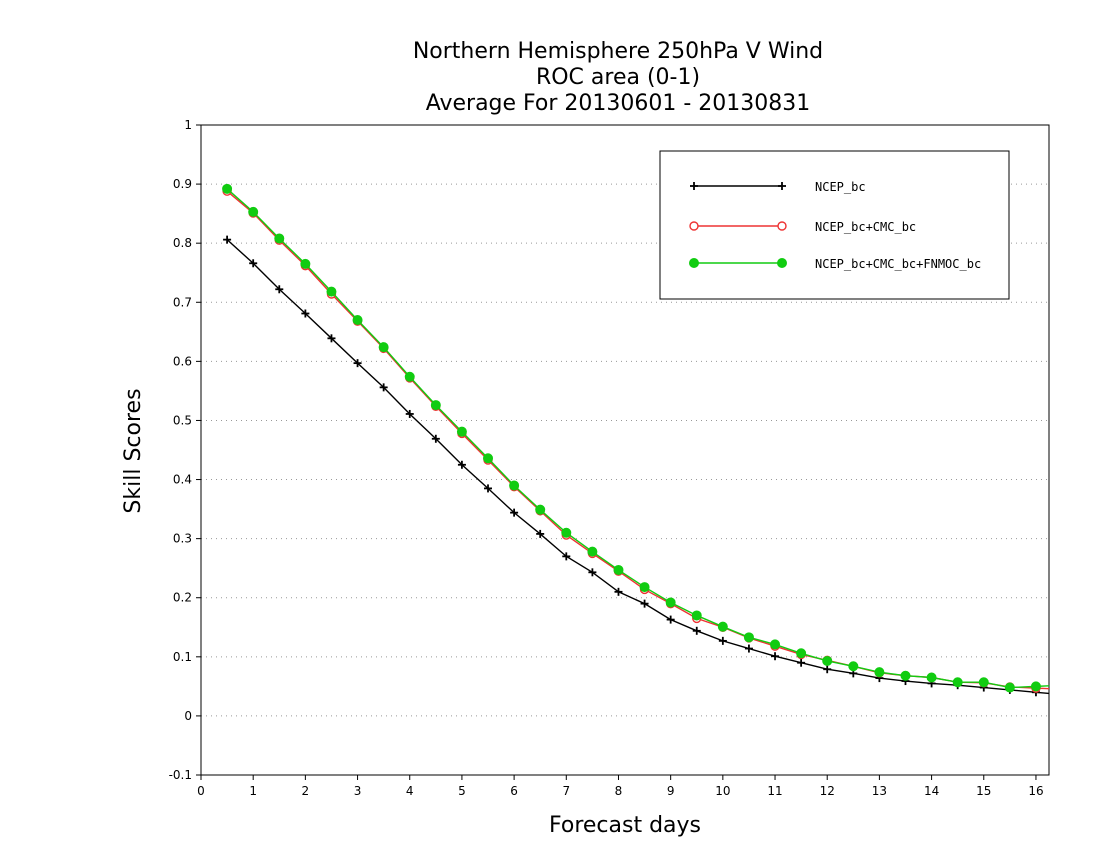 This screenshot has height=850, width=1100. I want to click on x-tick-label-10: 10, so click(722, 791).